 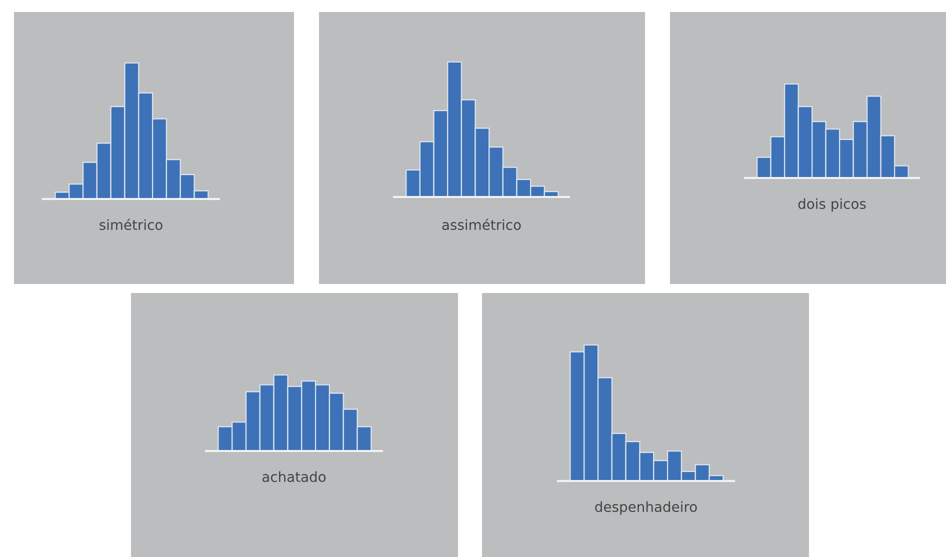 What do you see at coordinates (832, 205) in the screenshot?
I see `x-axis-title: dois picos` at bounding box center [832, 205].